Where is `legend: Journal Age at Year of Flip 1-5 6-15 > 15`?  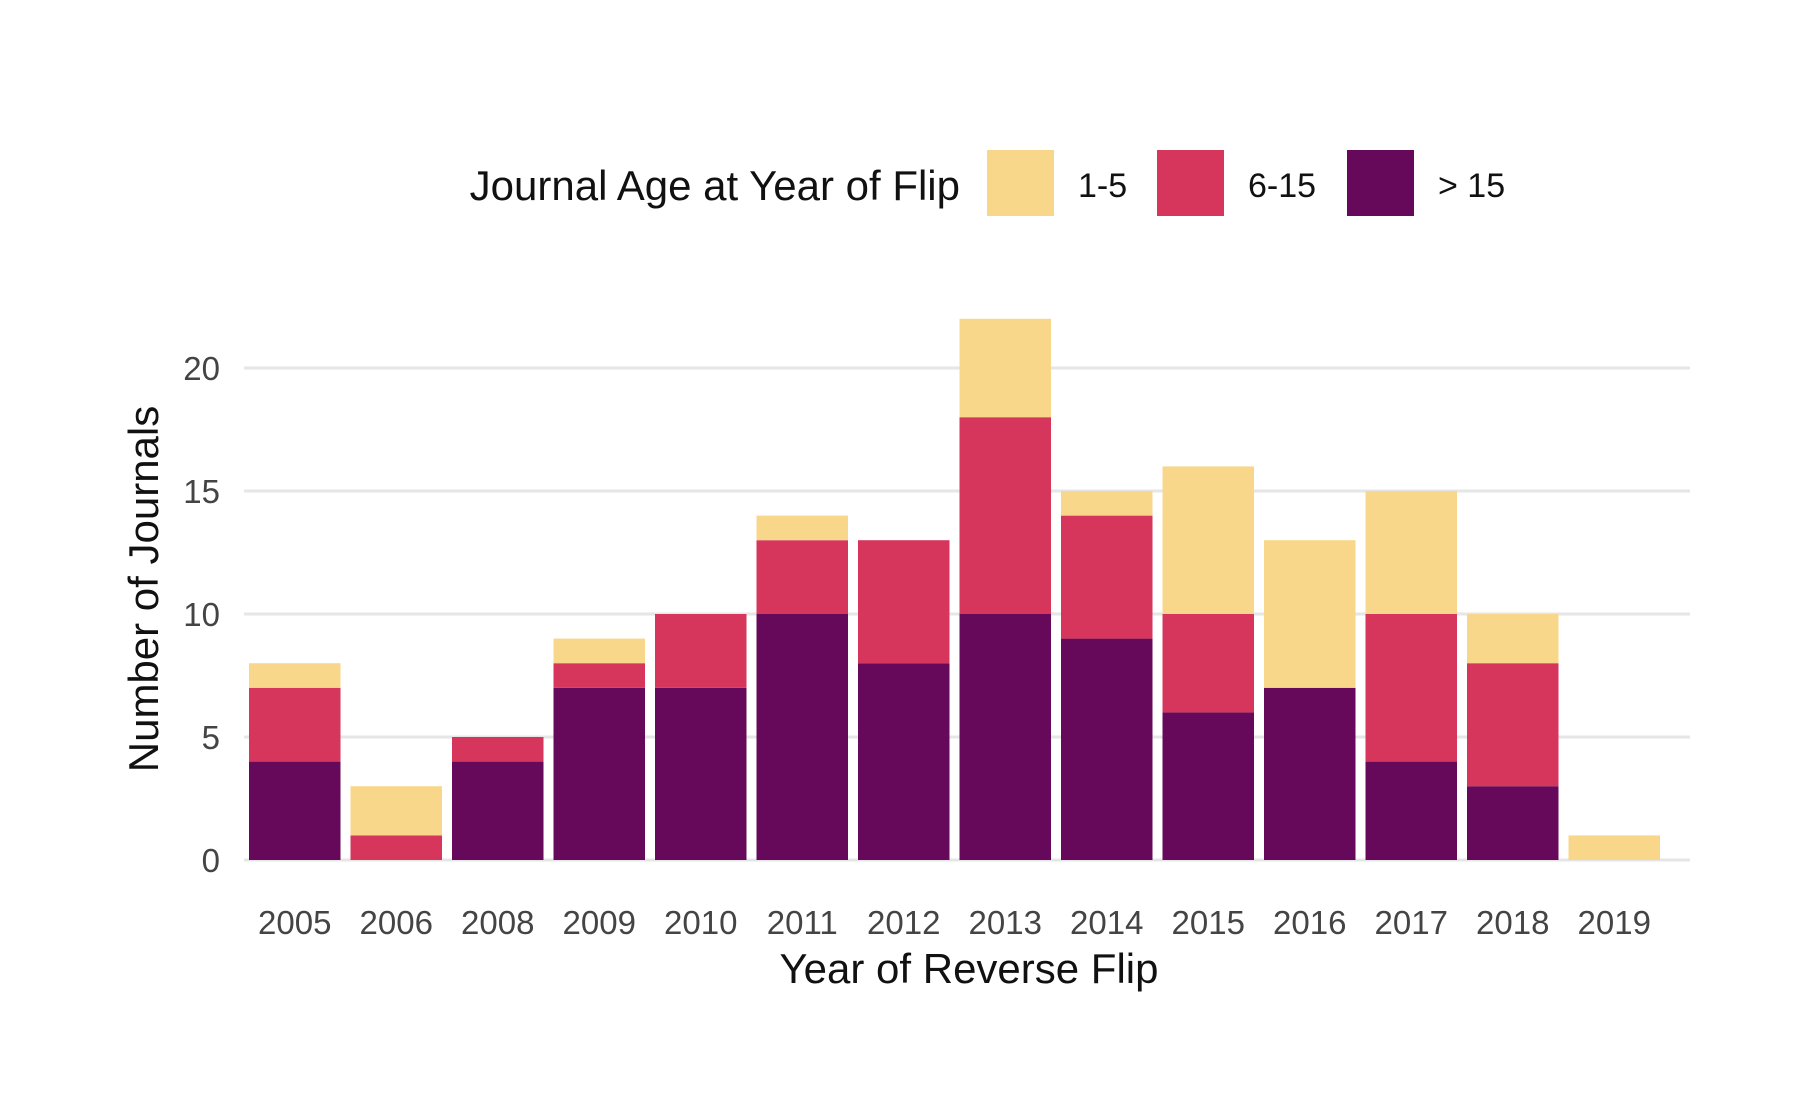
legend: Journal Age at Year of Flip 1-5 6-15 > 15 is located at coordinates (987, 183).